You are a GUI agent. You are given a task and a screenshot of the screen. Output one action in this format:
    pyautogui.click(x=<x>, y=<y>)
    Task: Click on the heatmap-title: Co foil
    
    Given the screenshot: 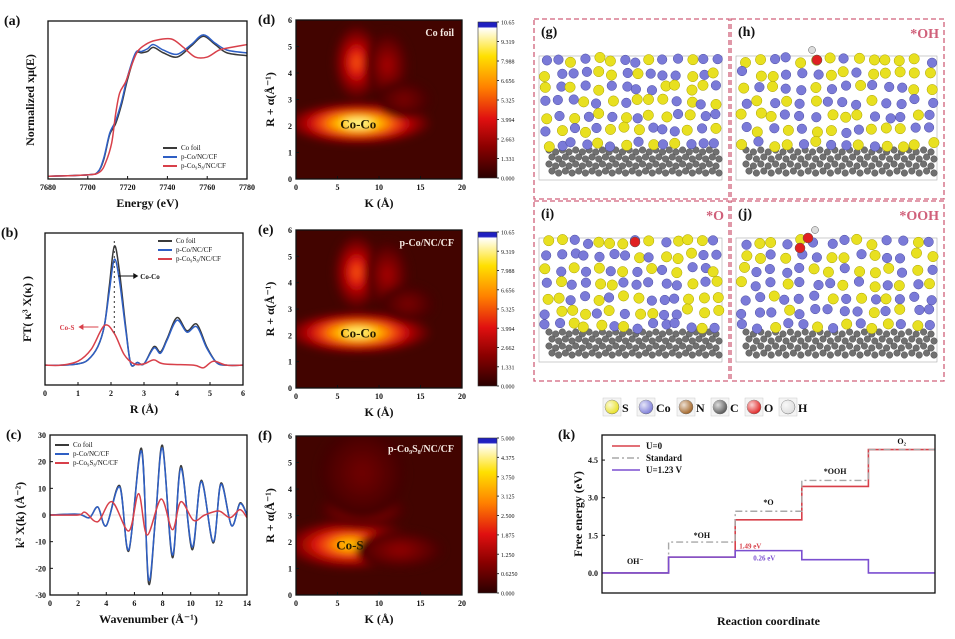 What is the action you would take?
    pyautogui.click(x=439, y=33)
    